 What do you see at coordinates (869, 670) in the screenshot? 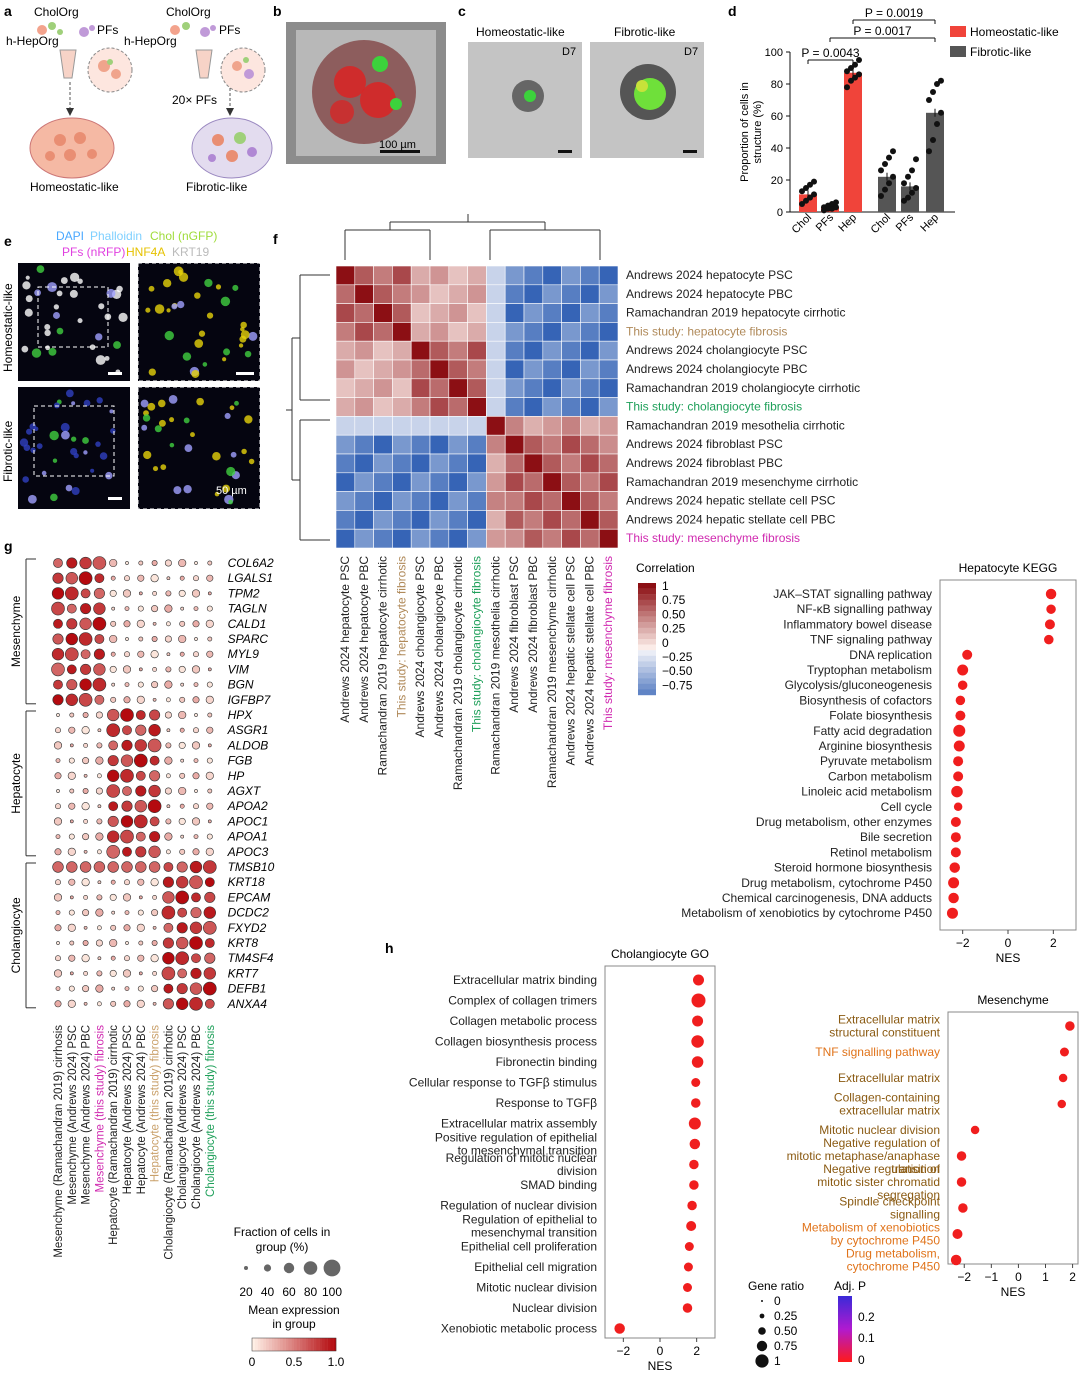
I see `hep-kegg-category-label: Tryptophan metabolism` at bounding box center [869, 670].